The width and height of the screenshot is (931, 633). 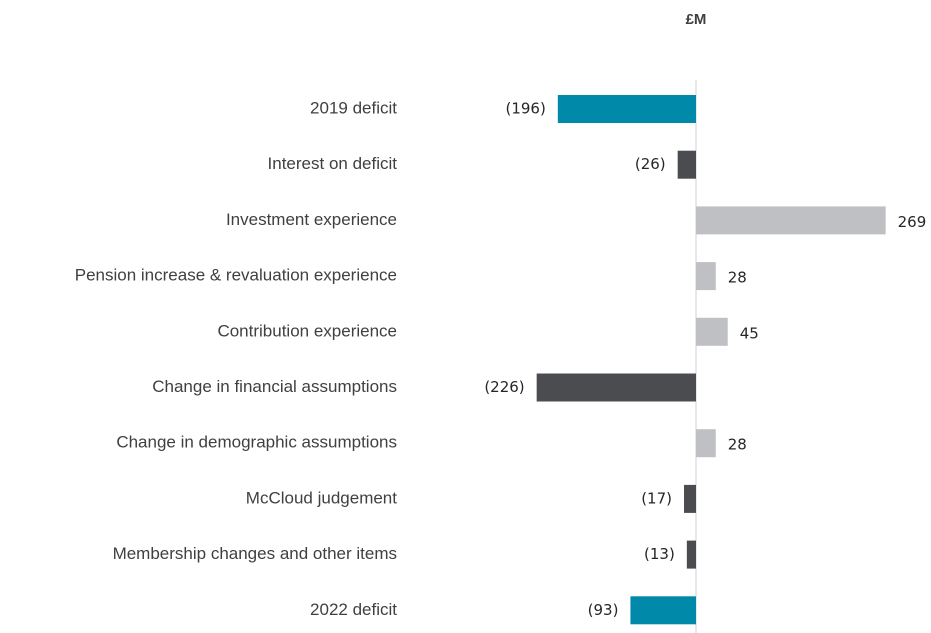 What do you see at coordinates (659, 554) in the screenshot?
I see `value-label: (13)` at bounding box center [659, 554].